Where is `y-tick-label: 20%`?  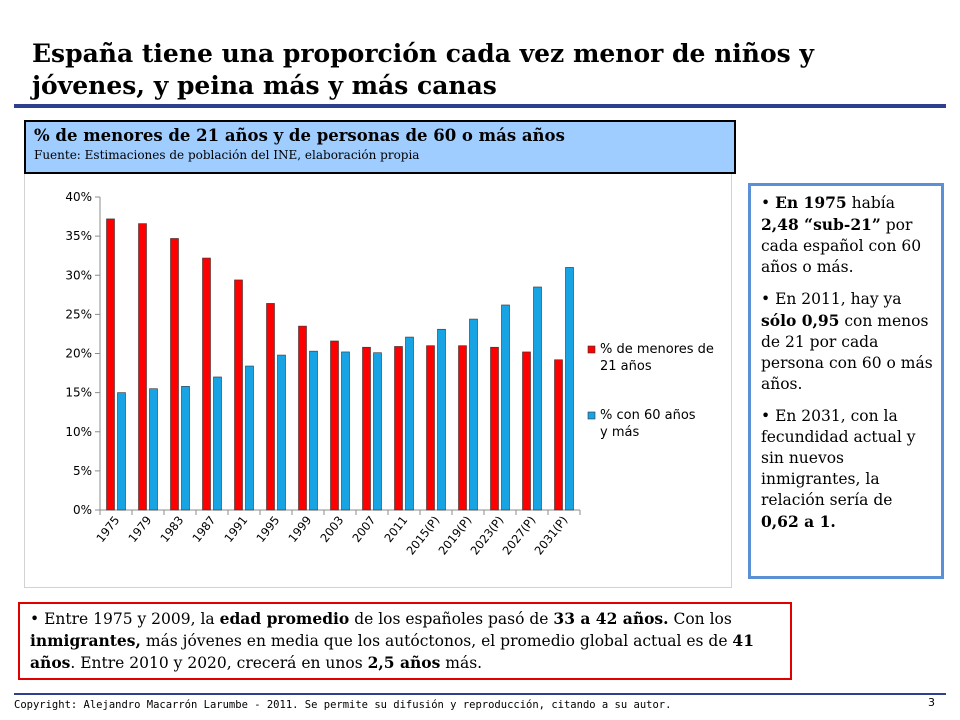
y-tick-label: 20% is located at coordinates (78, 354).